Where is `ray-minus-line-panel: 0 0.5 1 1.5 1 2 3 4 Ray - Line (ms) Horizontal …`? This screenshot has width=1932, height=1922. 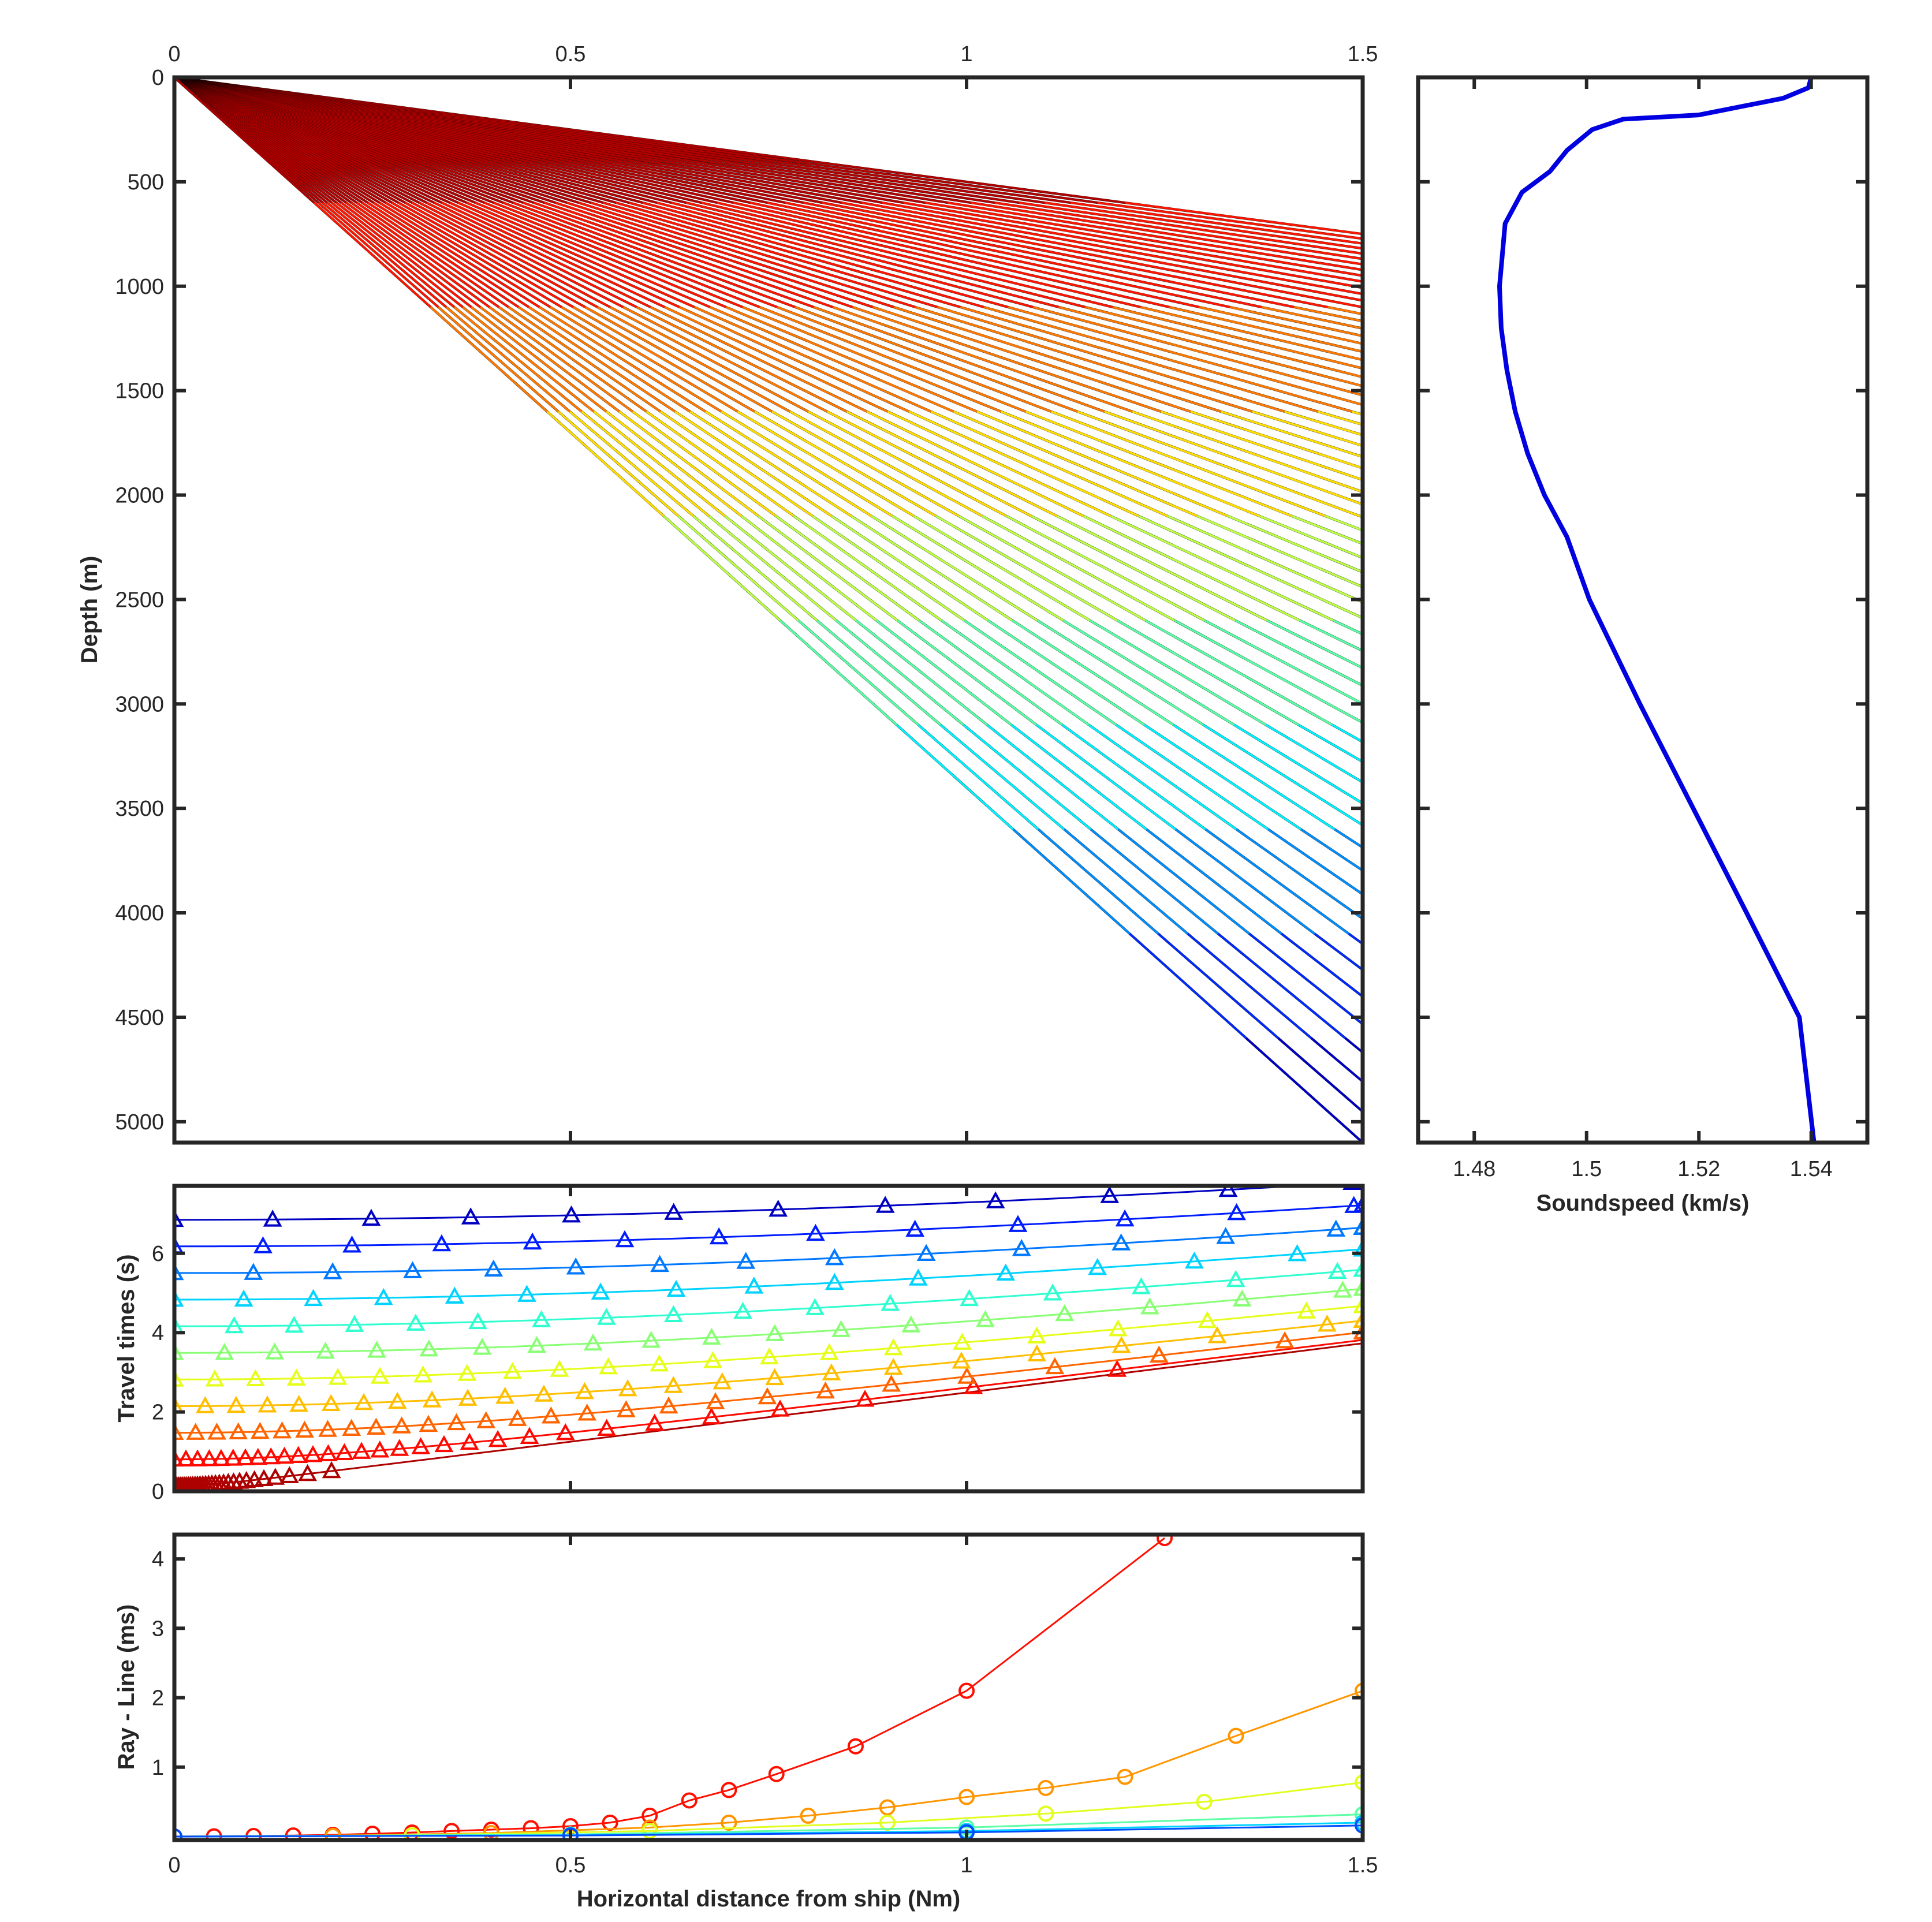
ray-minus-line-panel: 0 0.5 1 1.5 1 2 3 4 Ray - Line (ms) Horizontal … is located at coordinates (746, 1722).